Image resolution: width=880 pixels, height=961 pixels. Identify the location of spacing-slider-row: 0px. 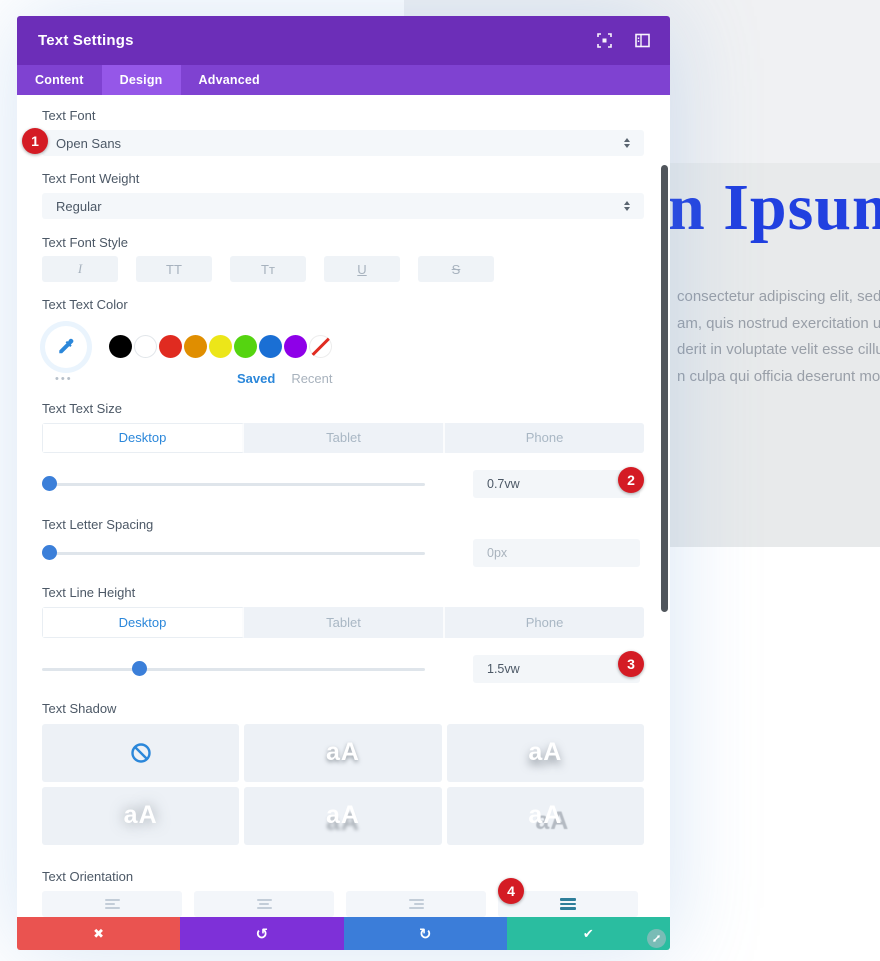
(343, 553).